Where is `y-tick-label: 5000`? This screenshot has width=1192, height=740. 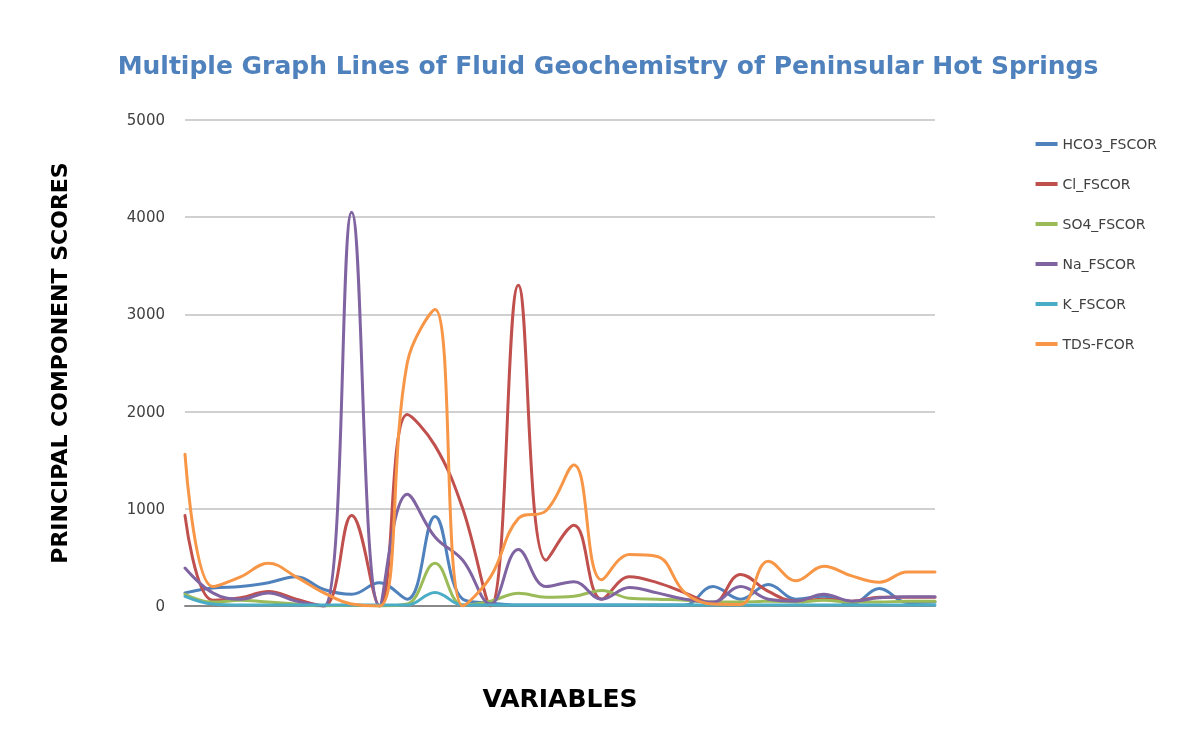 y-tick-label: 5000 is located at coordinates (145, 120).